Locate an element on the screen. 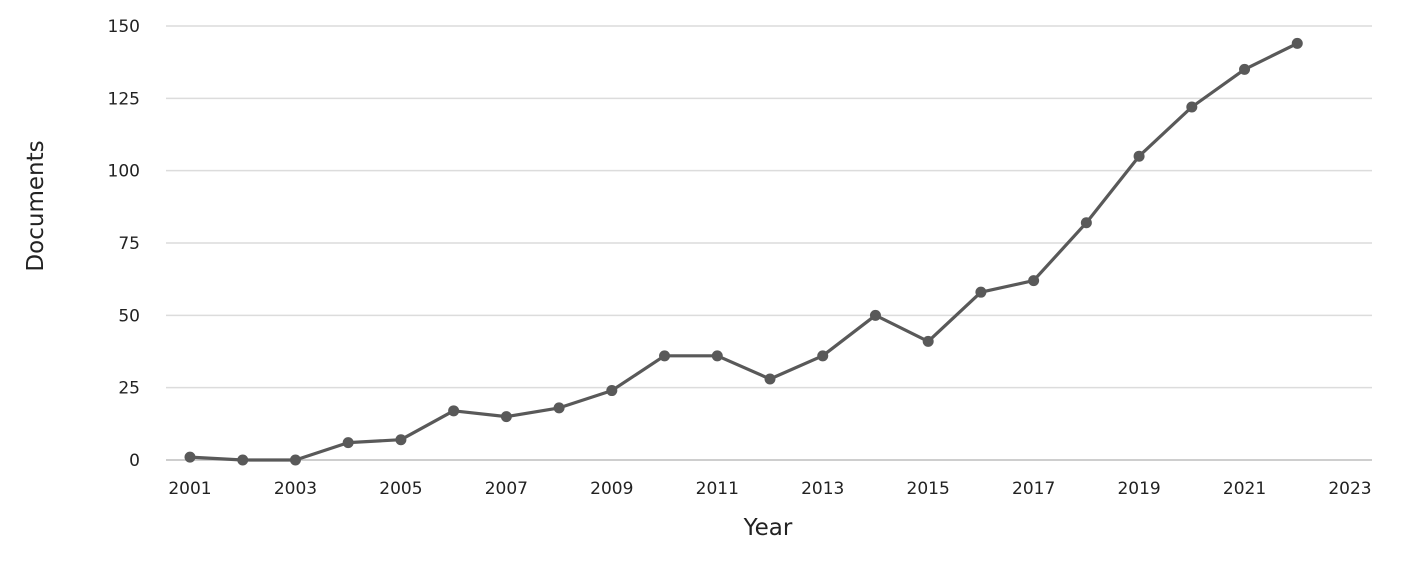 This screenshot has height=561, width=1406. data-point-2008 is located at coordinates (559, 408).